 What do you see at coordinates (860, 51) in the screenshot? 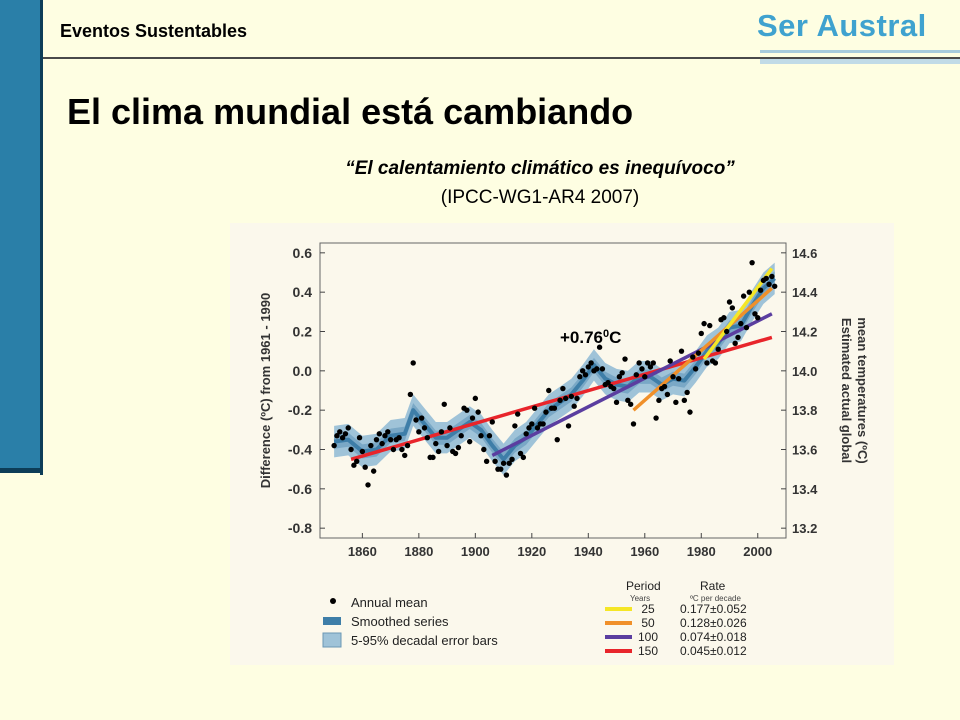
I see `logo-underline` at bounding box center [860, 51].